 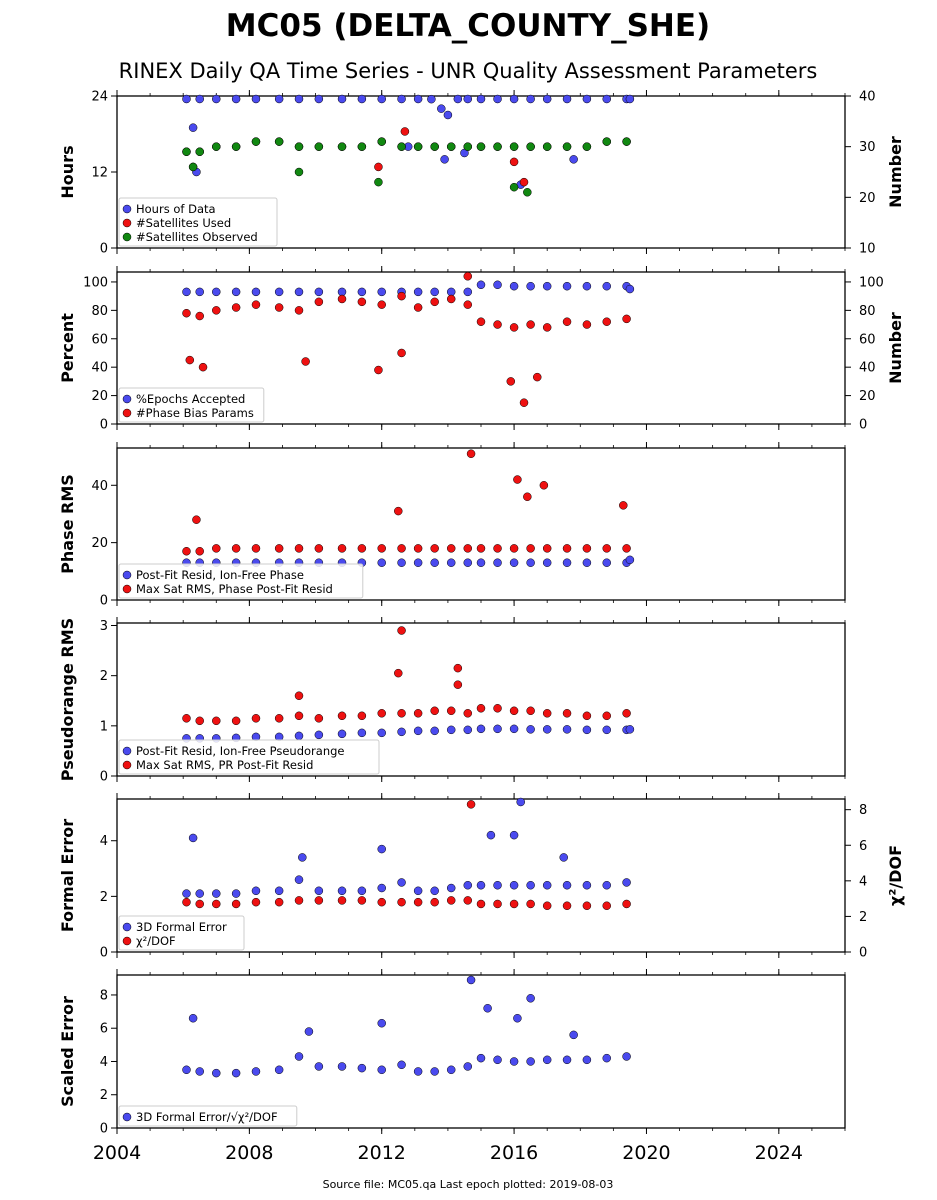 What do you see at coordinates (871, 282) in the screenshot?
I see `y2-tick-label: 100` at bounding box center [871, 282].